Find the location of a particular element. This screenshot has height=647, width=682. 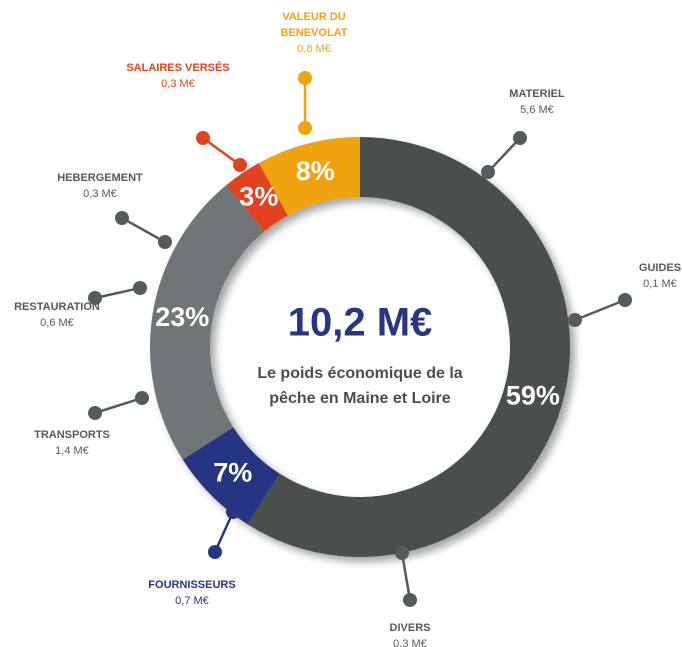

segment-label: 59% is located at coordinates (533, 395).